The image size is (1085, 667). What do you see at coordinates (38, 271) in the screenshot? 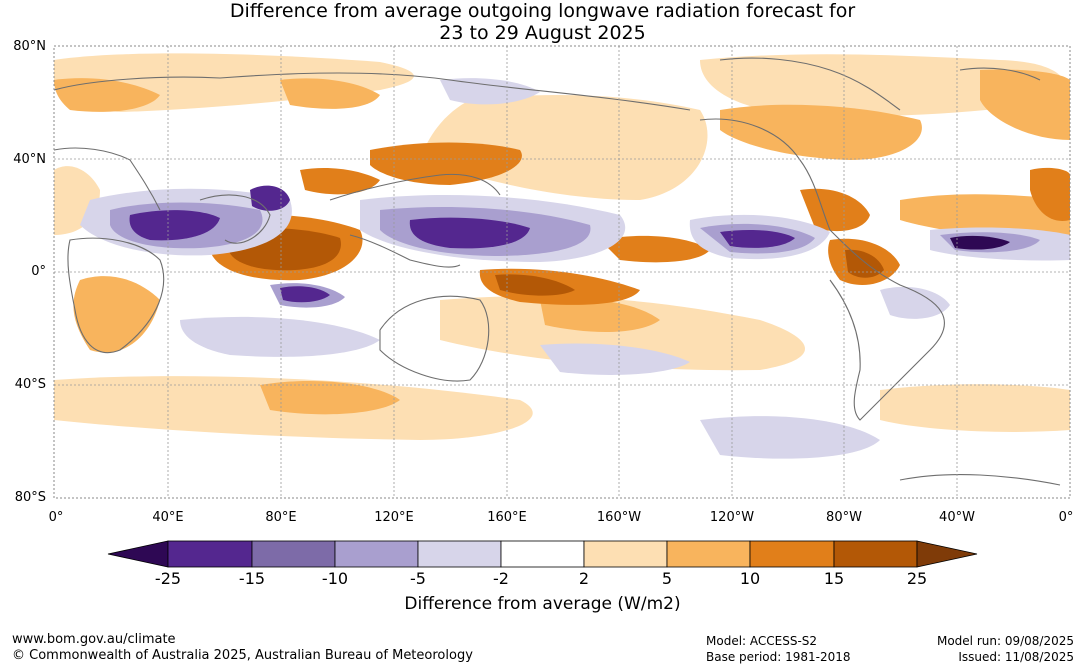
I see `lat-label-0: 0°` at bounding box center [38, 271].